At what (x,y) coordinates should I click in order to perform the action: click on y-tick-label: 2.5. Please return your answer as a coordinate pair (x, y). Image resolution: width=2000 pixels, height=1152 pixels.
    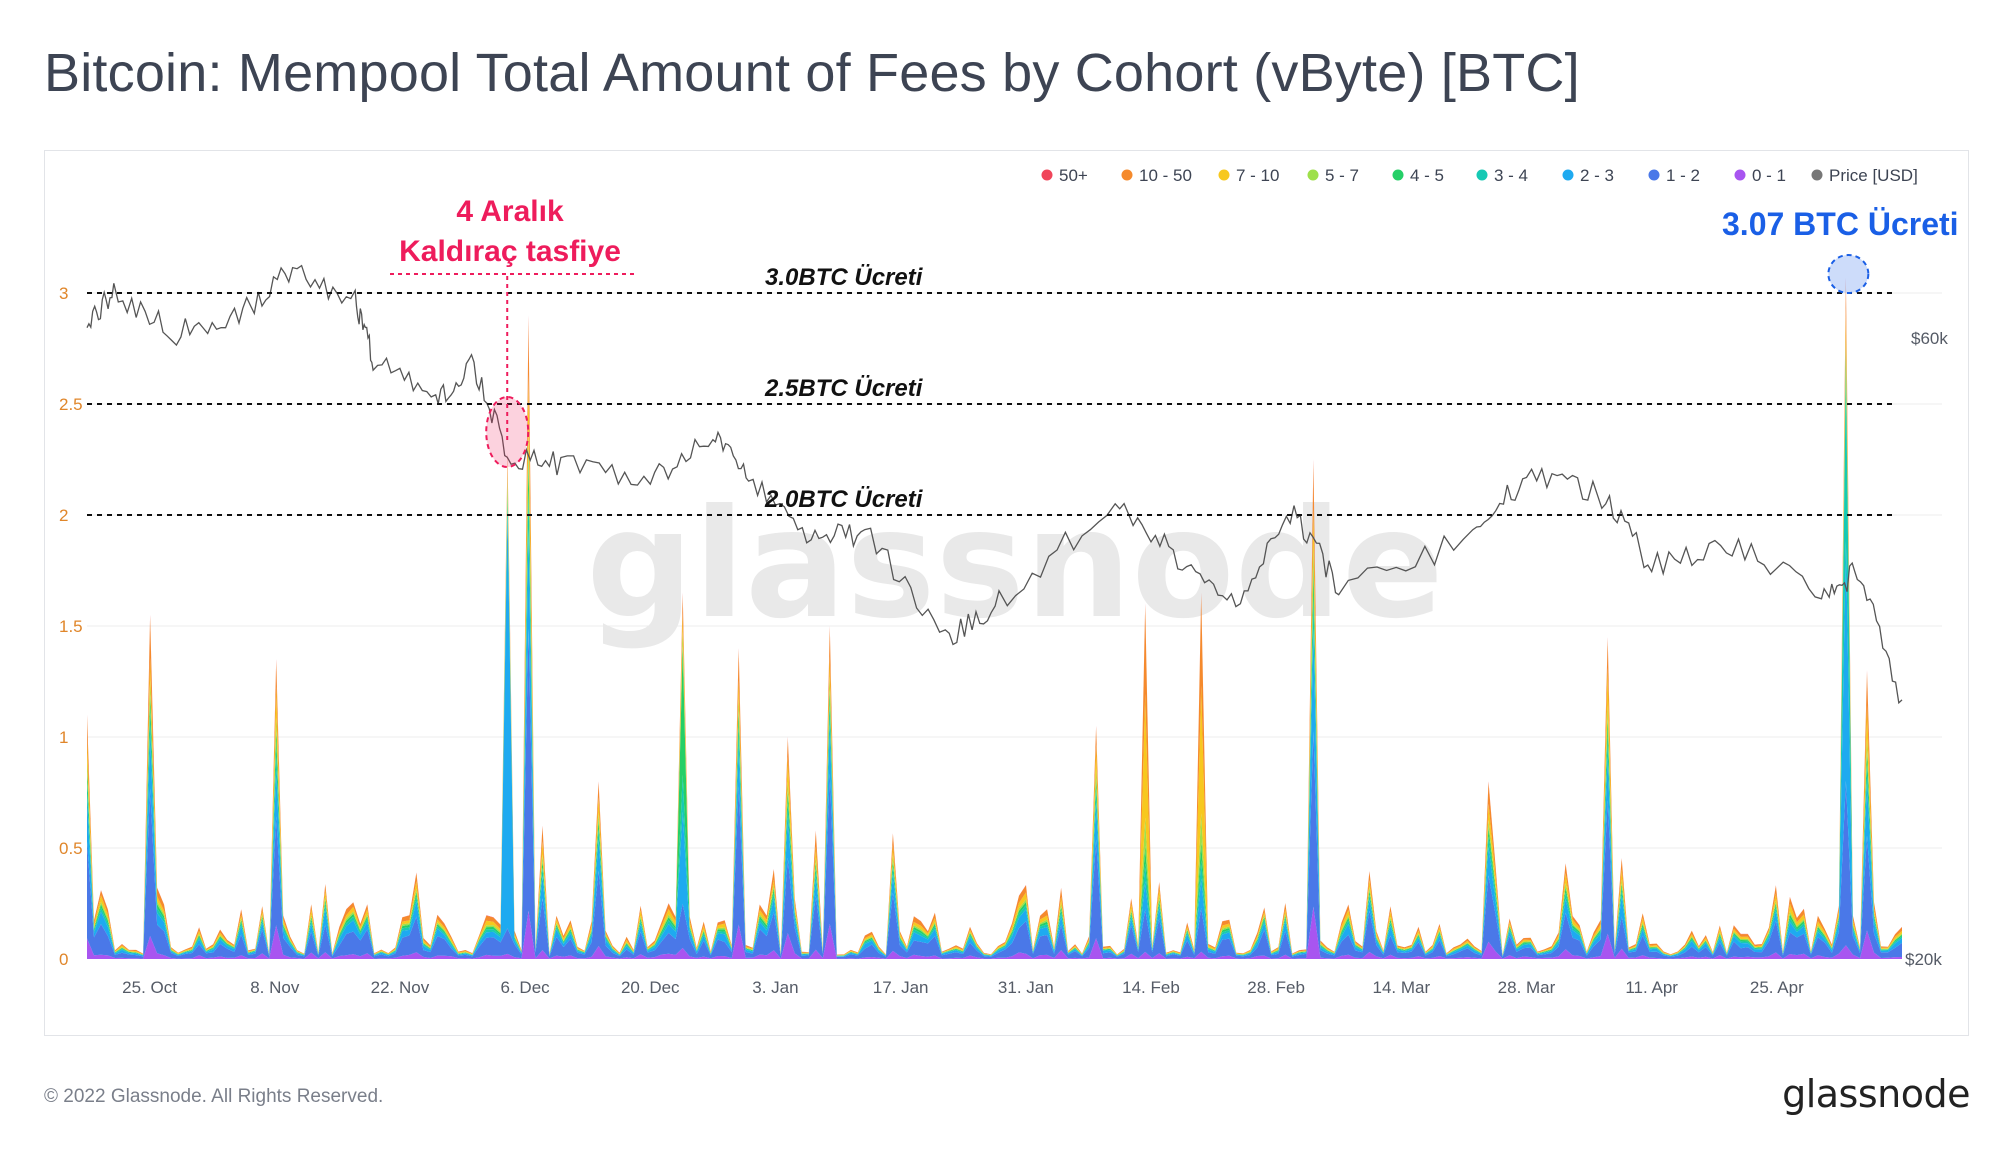
    Looking at the image, I should click on (71, 404).